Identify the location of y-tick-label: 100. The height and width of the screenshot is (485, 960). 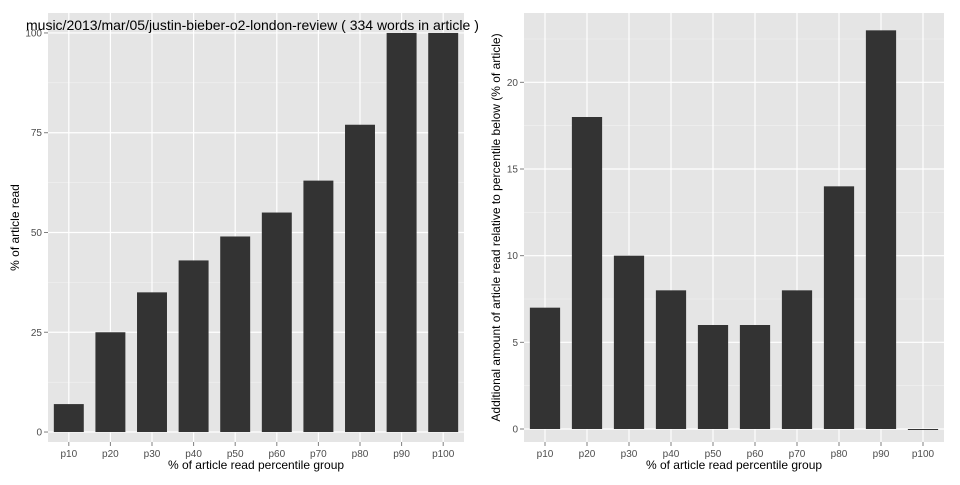
(33, 33).